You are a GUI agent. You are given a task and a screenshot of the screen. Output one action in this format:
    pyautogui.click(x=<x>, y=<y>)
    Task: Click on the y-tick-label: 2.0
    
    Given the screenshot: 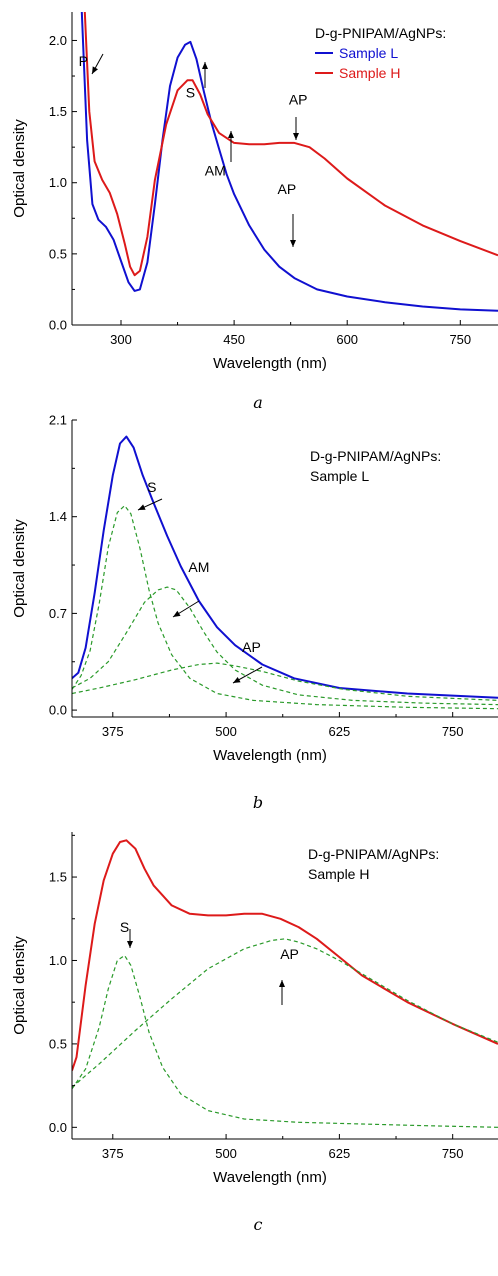 What is the action you would take?
    pyautogui.click(x=58, y=40)
    